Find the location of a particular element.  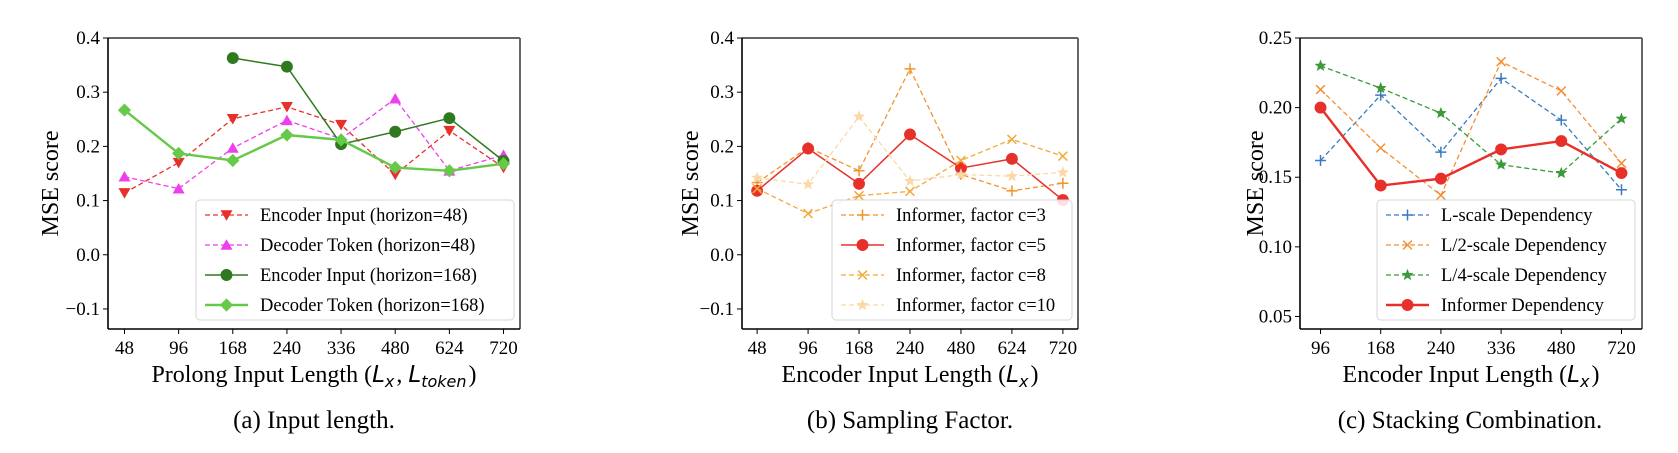

legend-label: Informer, factor c=3 is located at coordinates (971, 216).